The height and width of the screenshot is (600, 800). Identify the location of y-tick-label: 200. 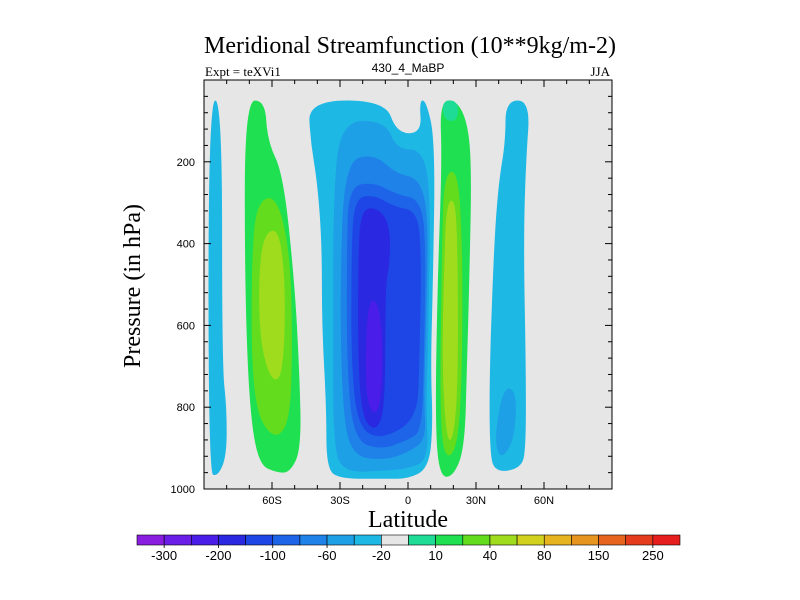
(186, 163).